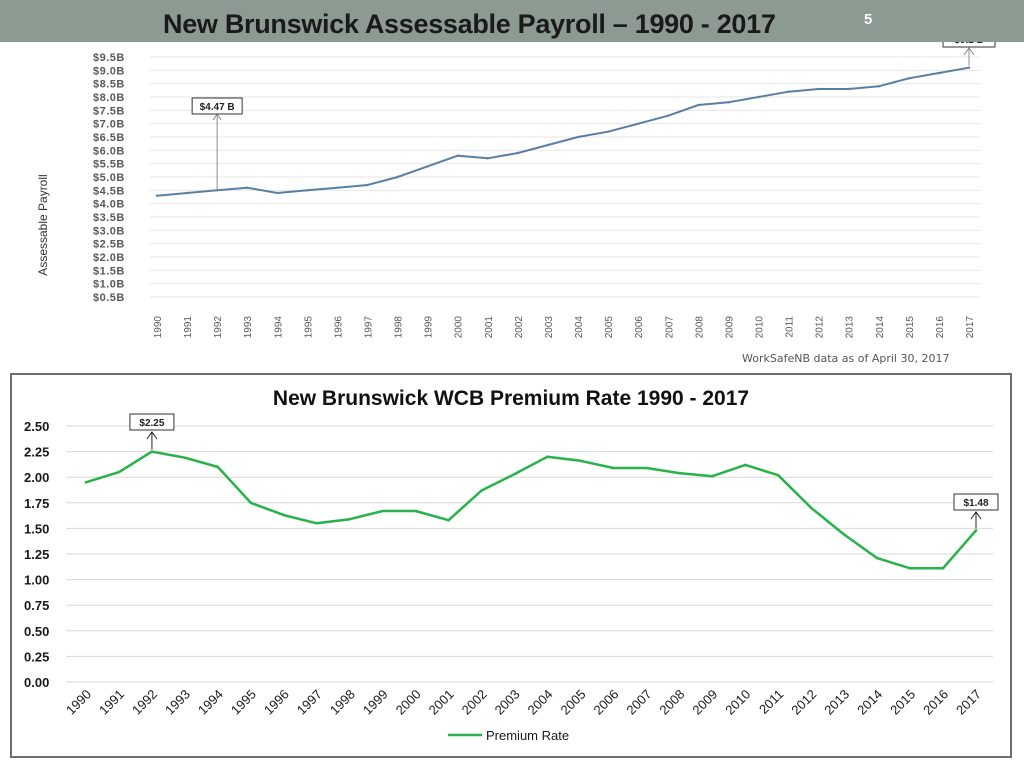 This screenshot has height=768, width=1024. I want to click on annotation-label: $4.47 B, so click(217, 107).